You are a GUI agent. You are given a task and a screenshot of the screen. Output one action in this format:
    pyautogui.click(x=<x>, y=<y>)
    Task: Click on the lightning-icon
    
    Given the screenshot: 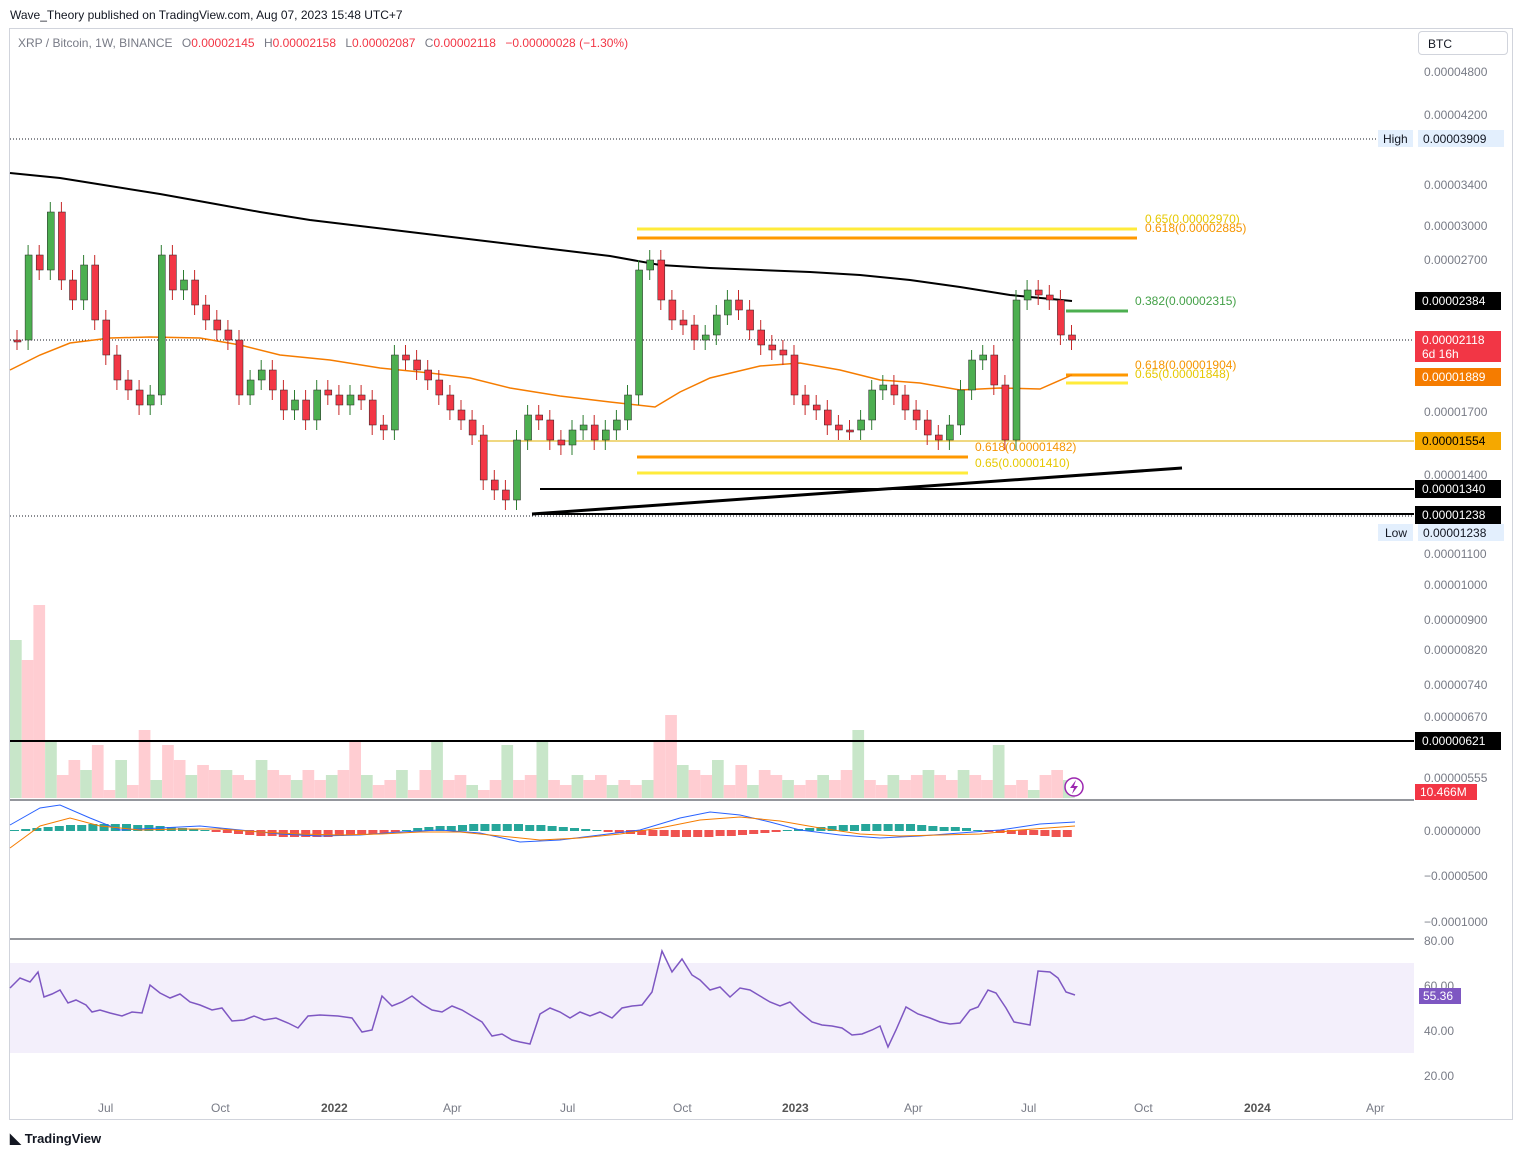 What is the action you would take?
    pyautogui.click(x=1074, y=787)
    